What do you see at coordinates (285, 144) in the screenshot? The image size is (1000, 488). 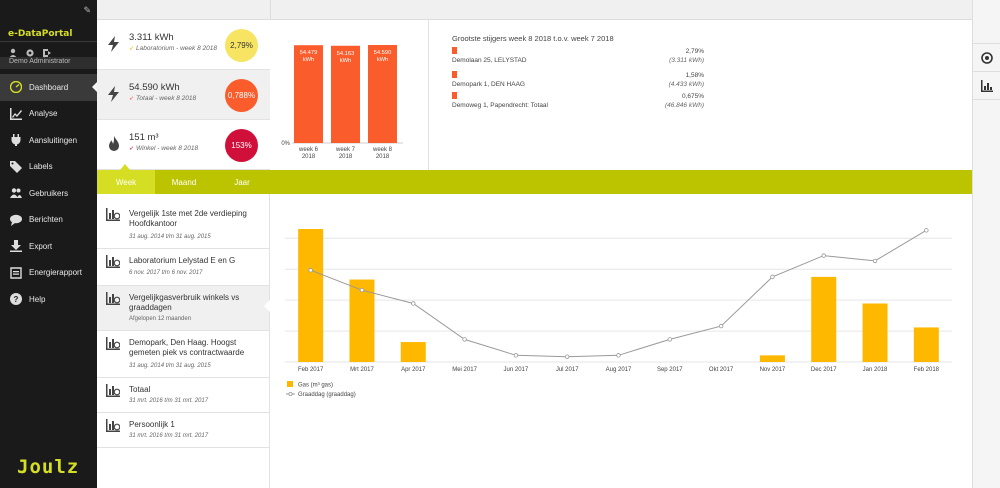 I see `y-axis-tick-label: 0%` at bounding box center [285, 144].